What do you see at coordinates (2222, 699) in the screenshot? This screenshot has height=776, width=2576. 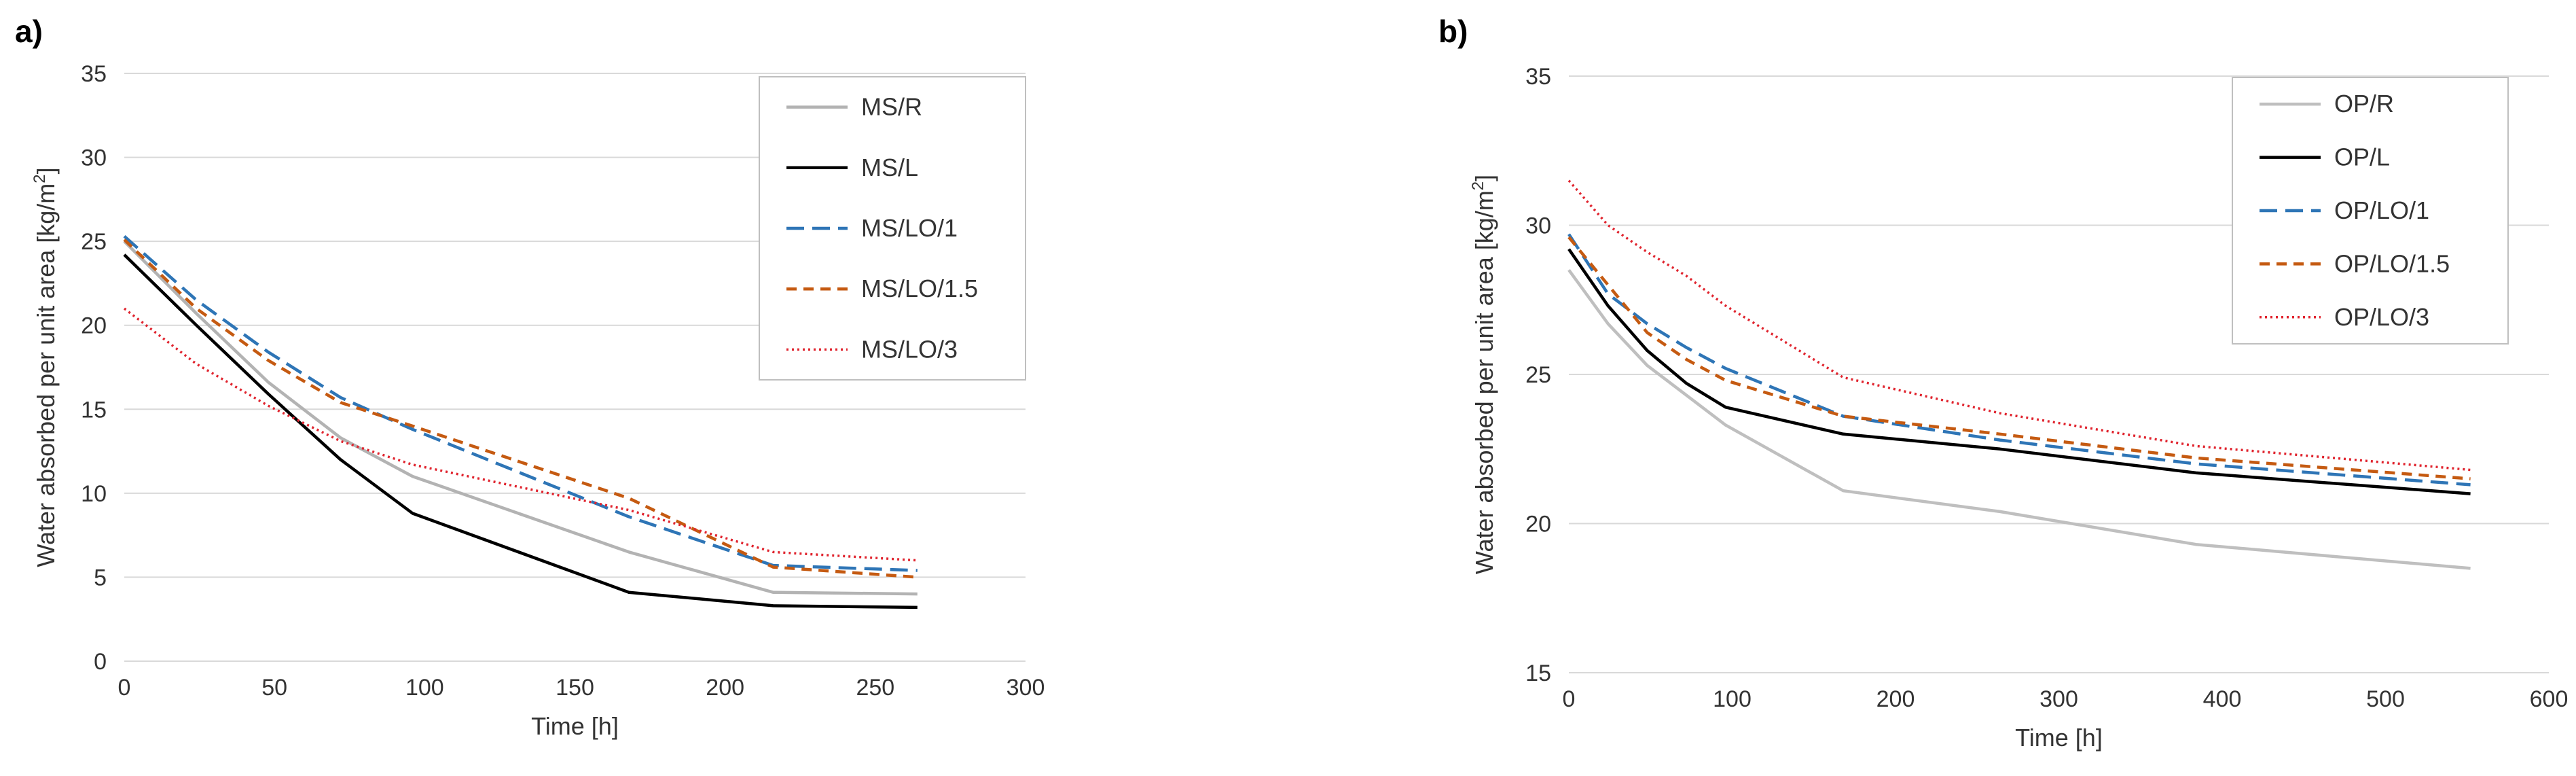 I see `x-tick-label: 400` at bounding box center [2222, 699].